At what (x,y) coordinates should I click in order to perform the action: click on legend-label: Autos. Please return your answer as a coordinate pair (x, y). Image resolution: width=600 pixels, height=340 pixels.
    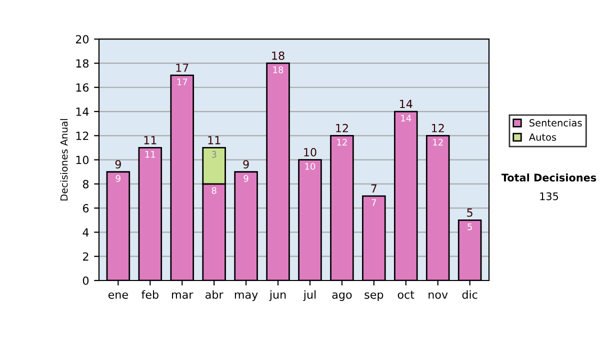
    Looking at the image, I should click on (542, 137).